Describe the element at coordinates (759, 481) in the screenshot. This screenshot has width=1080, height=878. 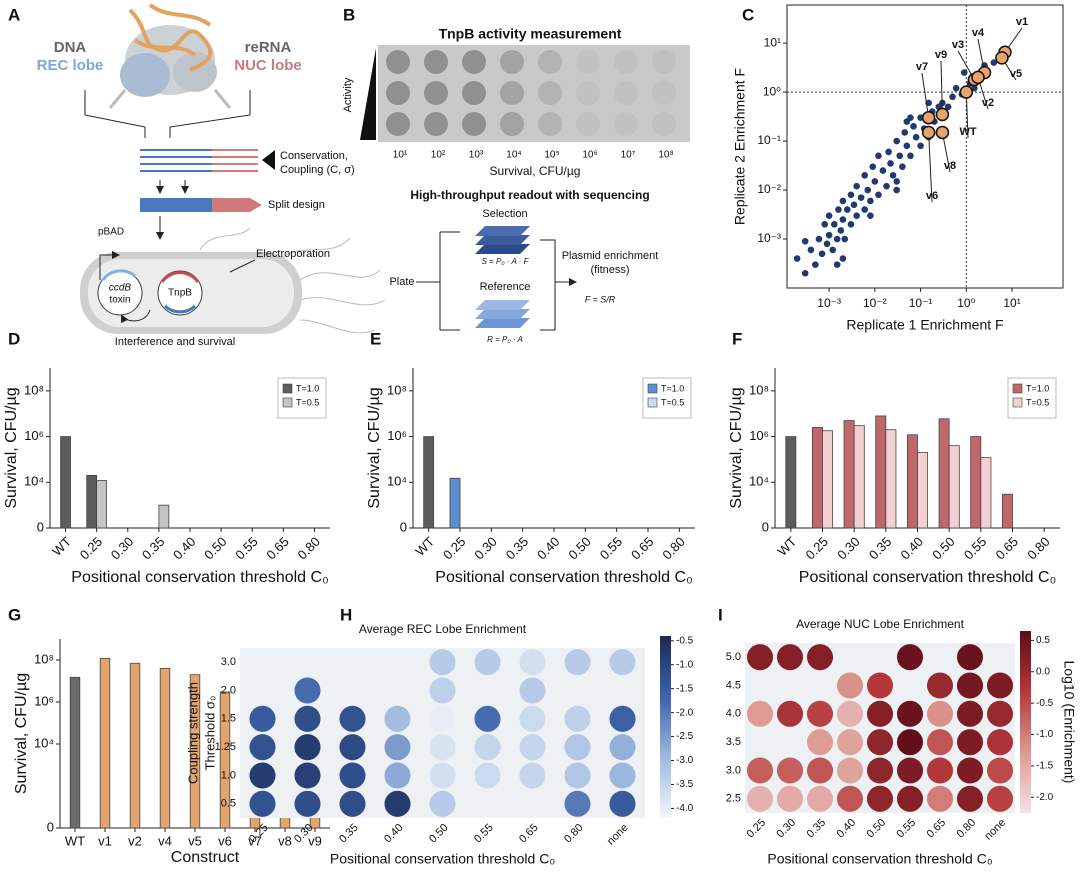
I see `y-tick-label: 10⁴` at that location.